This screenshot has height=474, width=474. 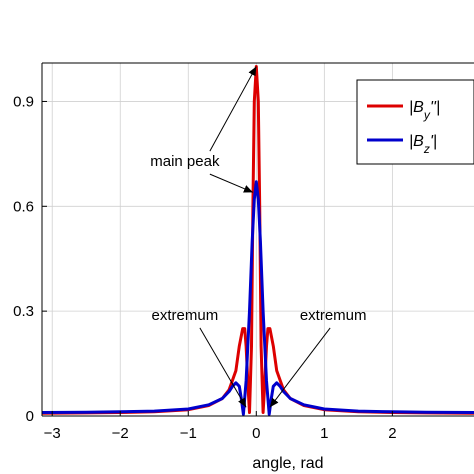 What do you see at coordinates (423, 144) in the screenshot?
I see `legend-entry: |Bz'|` at bounding box center [423, 144].